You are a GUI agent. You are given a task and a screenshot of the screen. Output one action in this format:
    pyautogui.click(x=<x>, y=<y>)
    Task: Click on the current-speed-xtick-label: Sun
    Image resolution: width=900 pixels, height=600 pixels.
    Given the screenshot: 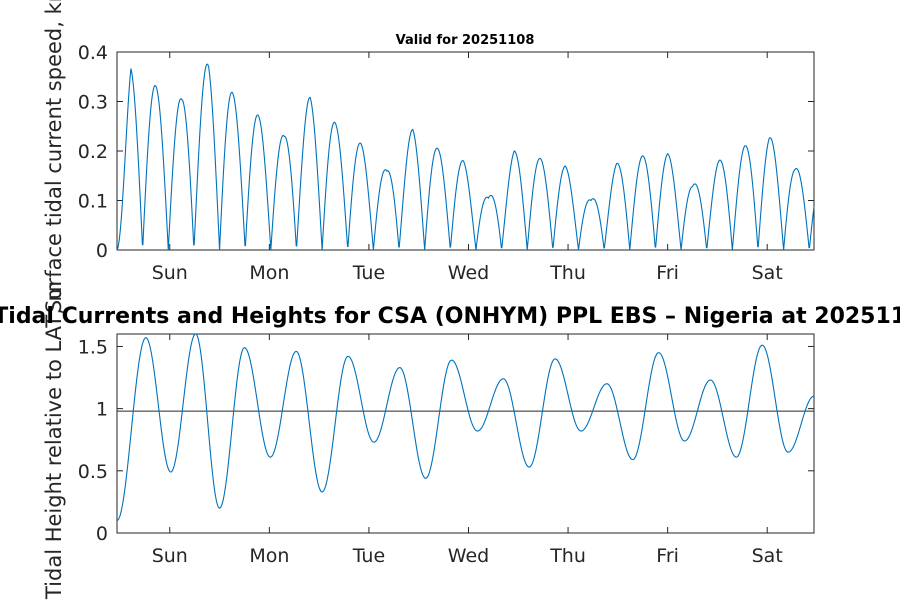 What is the action you would take?
    pyautogui.click(x=170, y=273)
    